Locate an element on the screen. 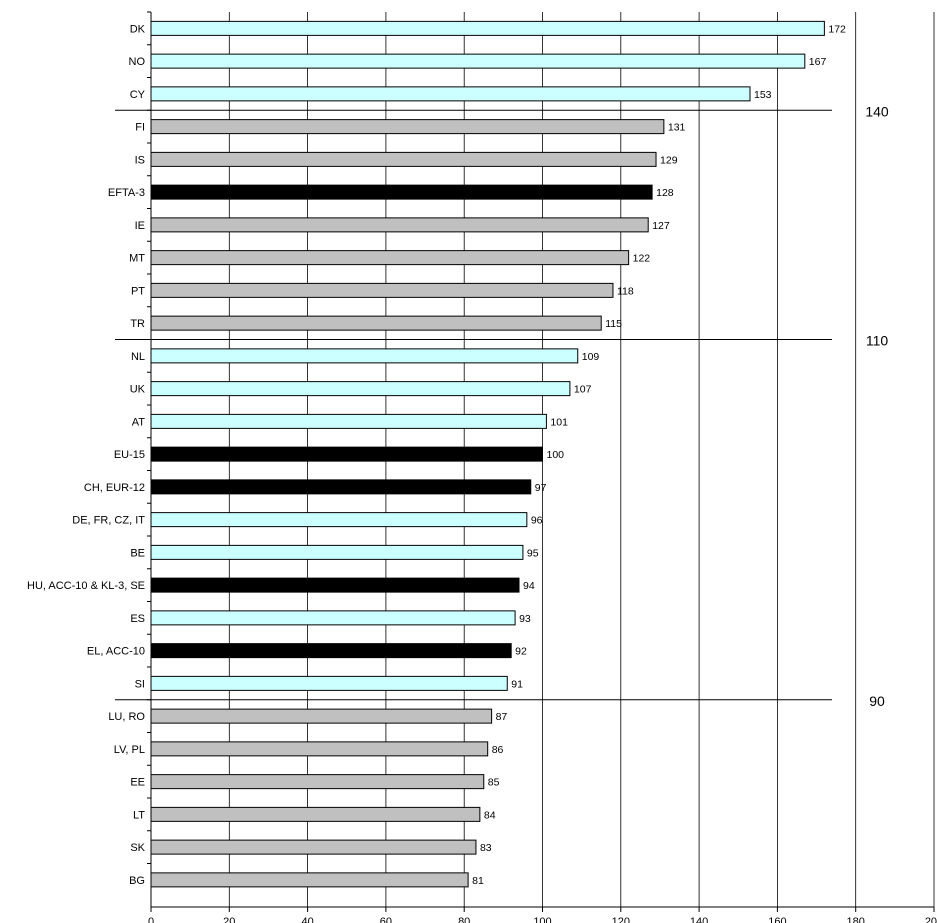 This screenshot has width=937, height=923. x-tick-label: 120 is located at coordinates (621, 919).